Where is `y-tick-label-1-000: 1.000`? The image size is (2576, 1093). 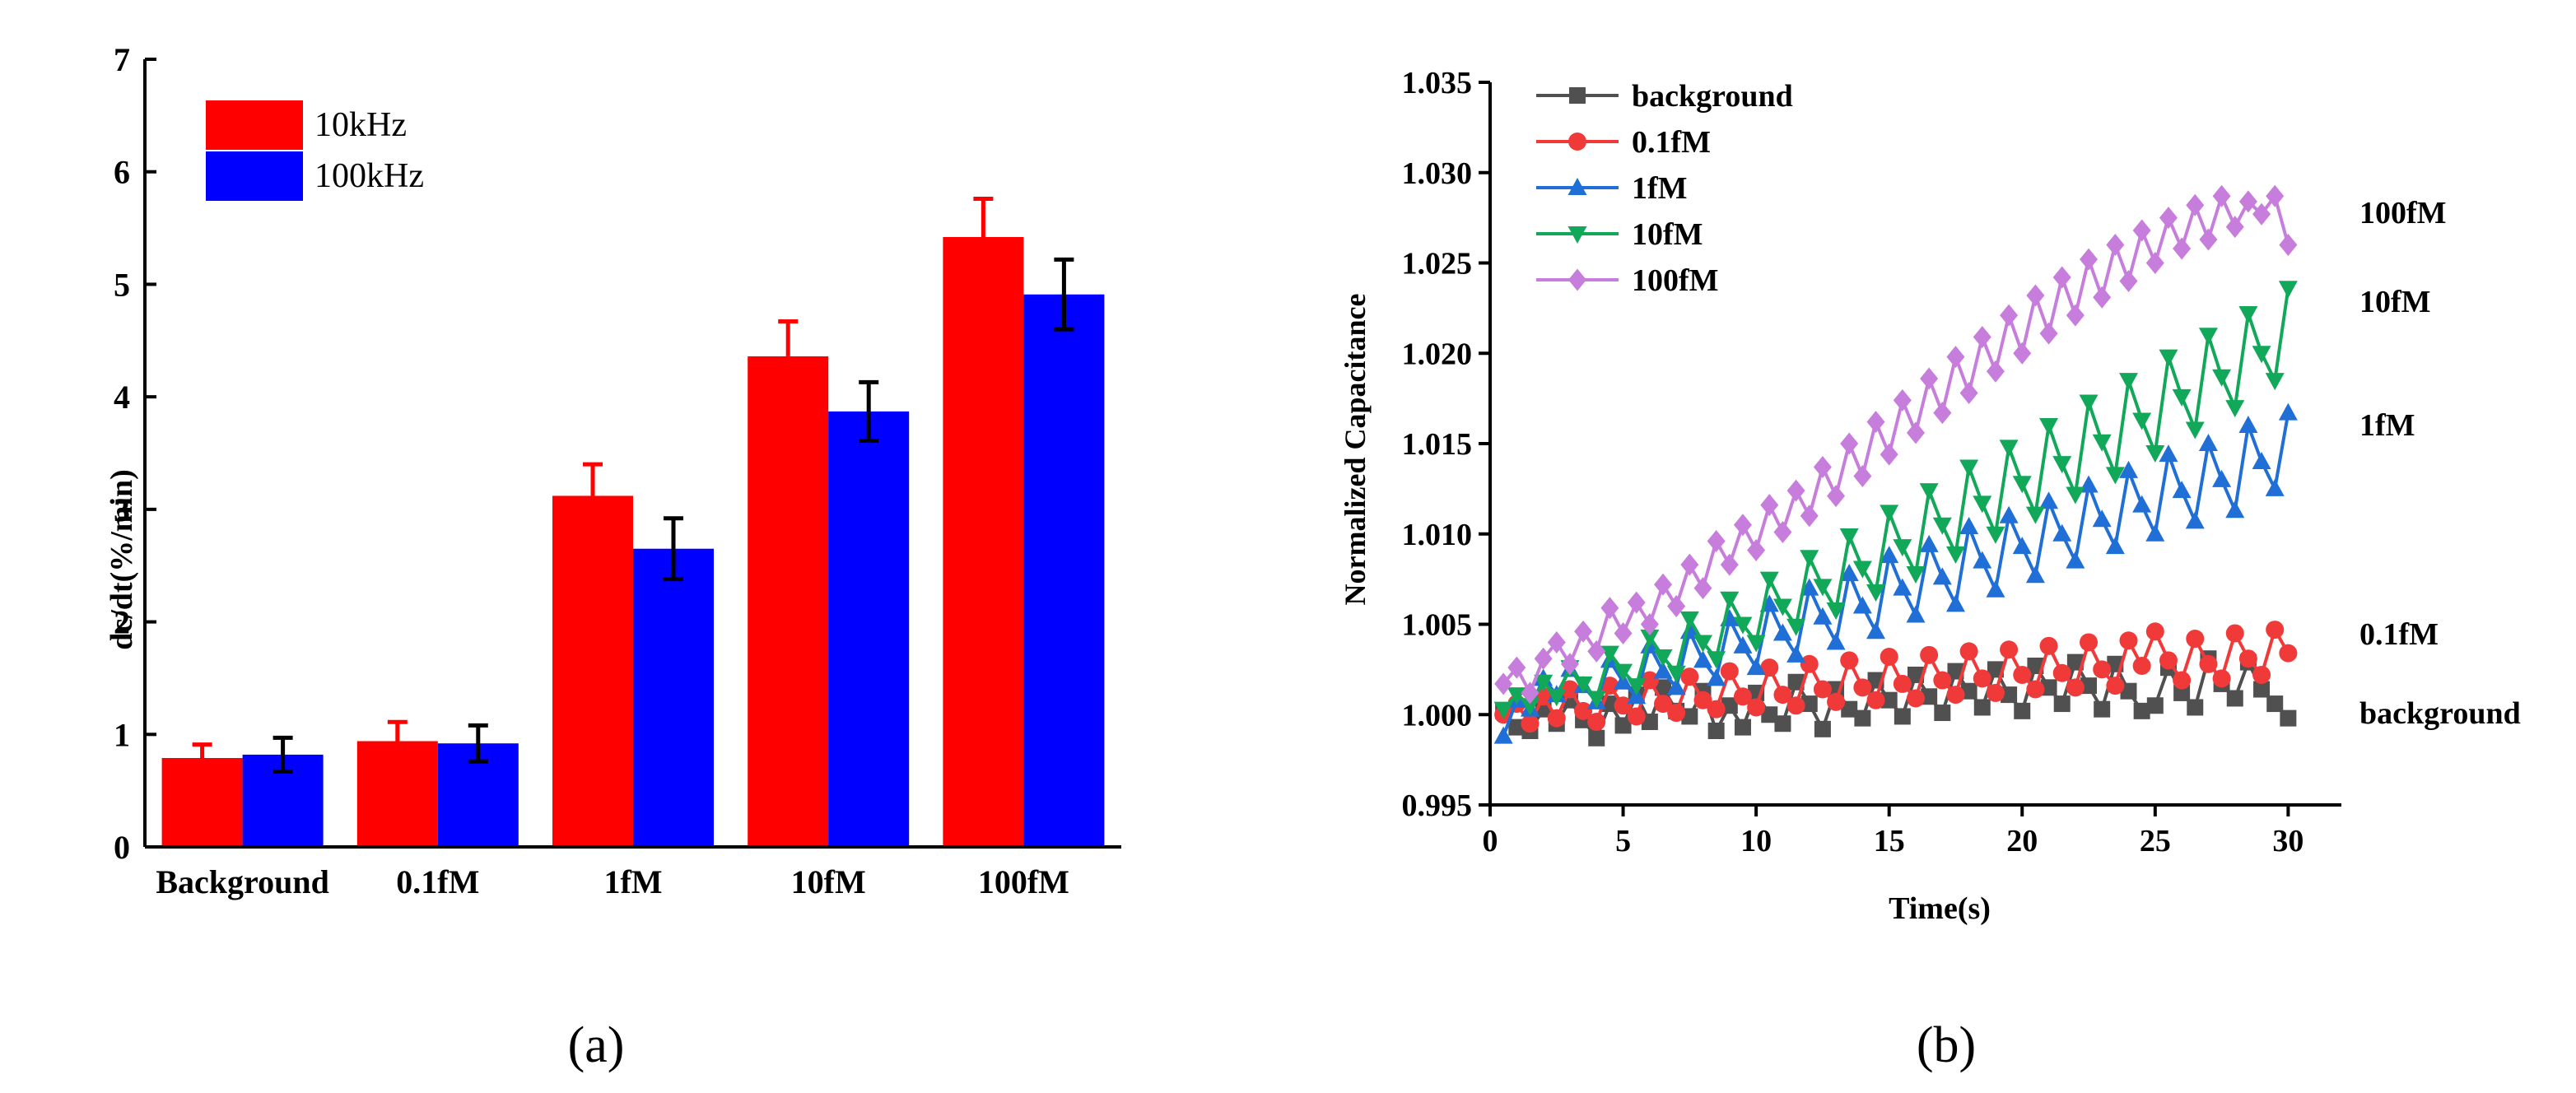 y-tick-label-1-000: 1.000 is located at coordinates (1437, 715).